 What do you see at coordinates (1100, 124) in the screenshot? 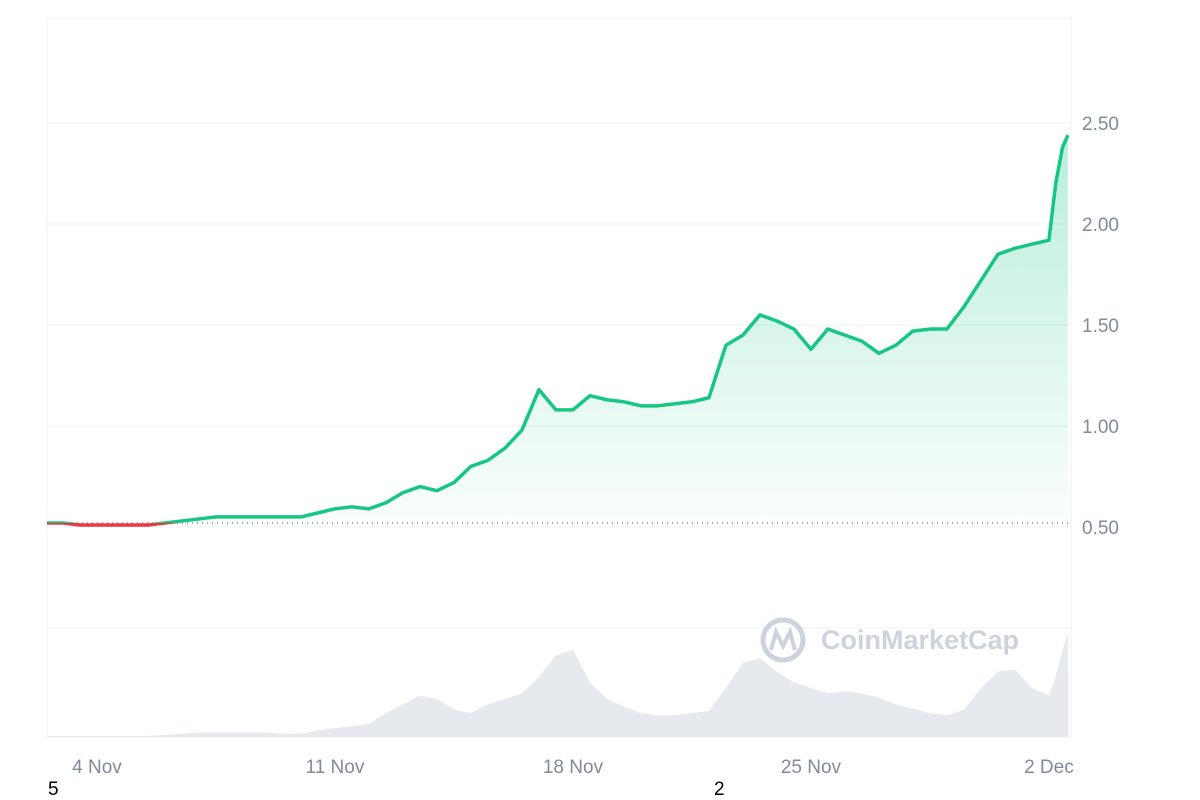
I see `y-tick-label: 2.50` at bounding box center [1100, 124].